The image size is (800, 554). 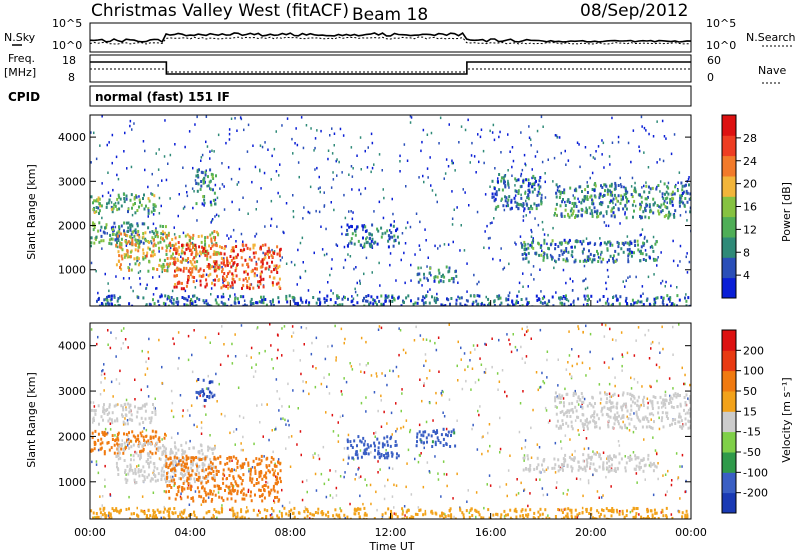 What do you see at coordinates (590, 463) in the screenshot?
I see `echo-region` at bounding box center [590, 463].